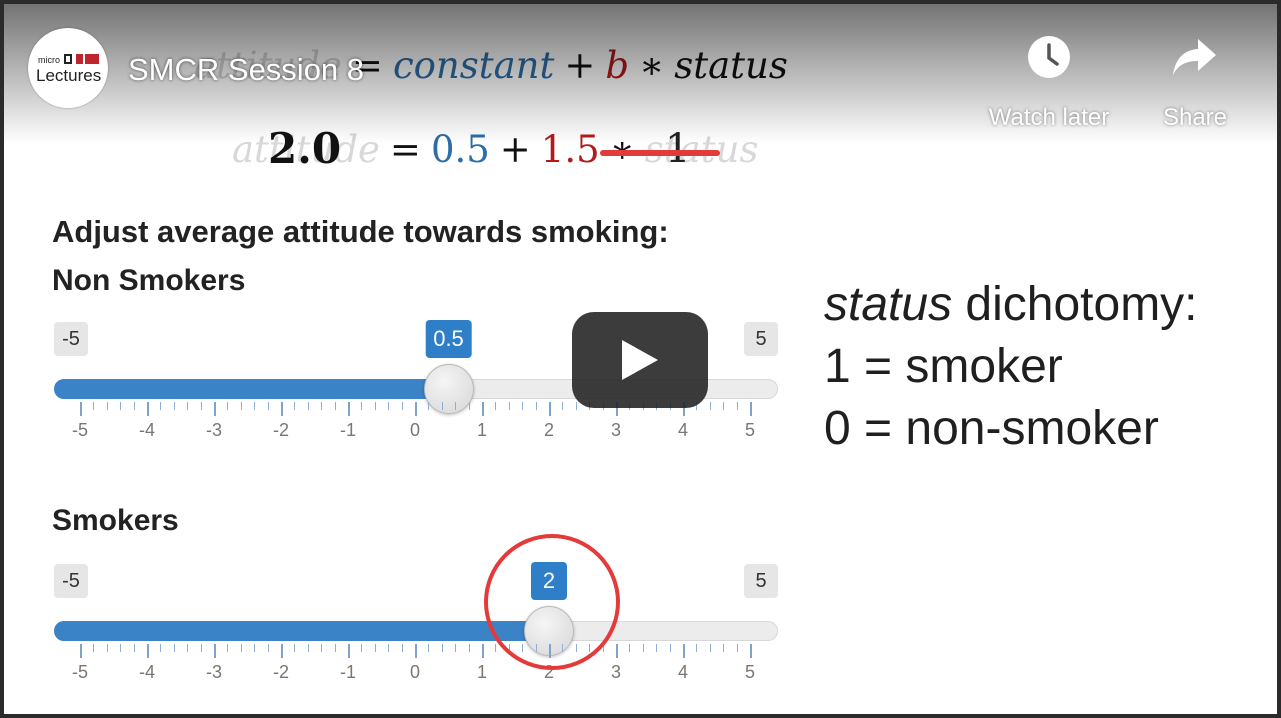 The height and width of the screenshot is (718, 1281). I want to click on formula2-plus: +, so click(515, 149).